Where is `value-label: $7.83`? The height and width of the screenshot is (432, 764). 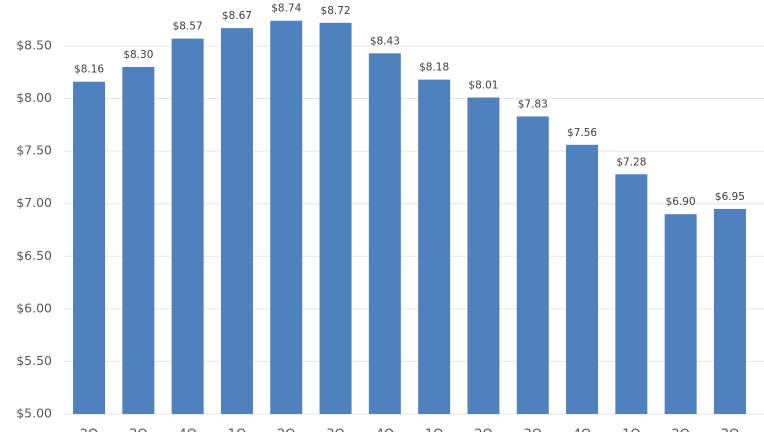
value-label: $7.83 is located at coordinates (533, 104).